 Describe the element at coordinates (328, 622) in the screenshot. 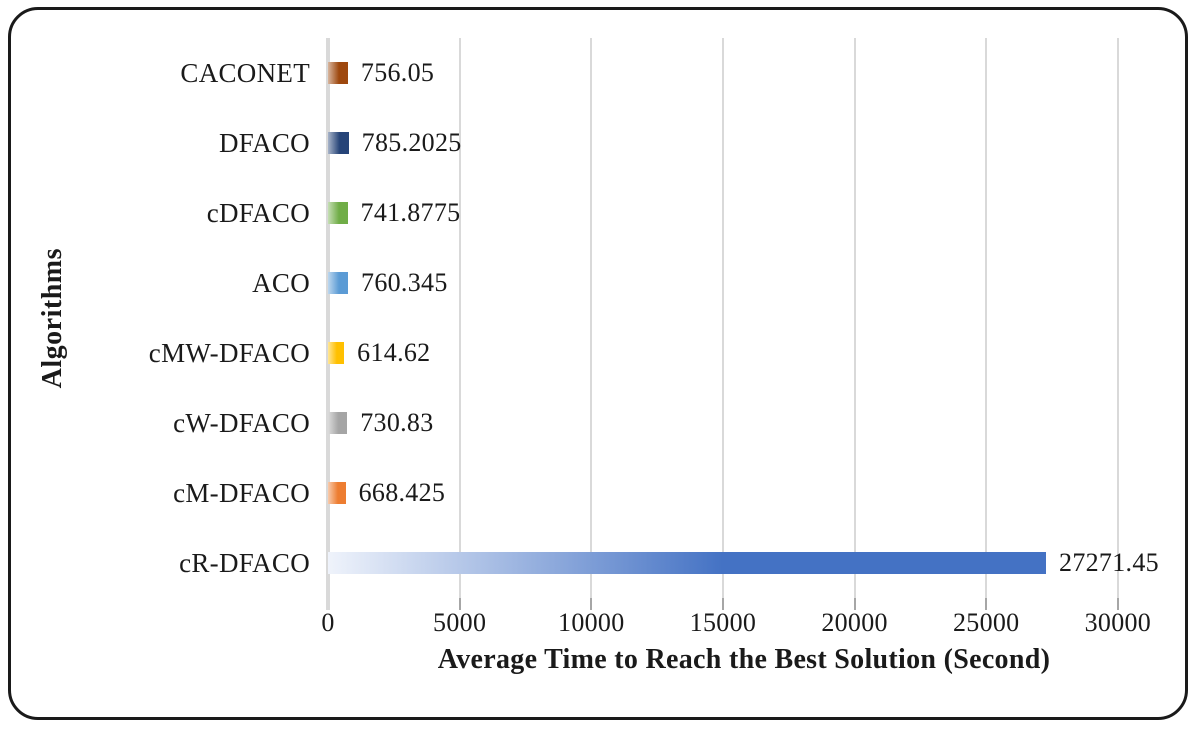

I see `x-tick-label: 0` at that location.